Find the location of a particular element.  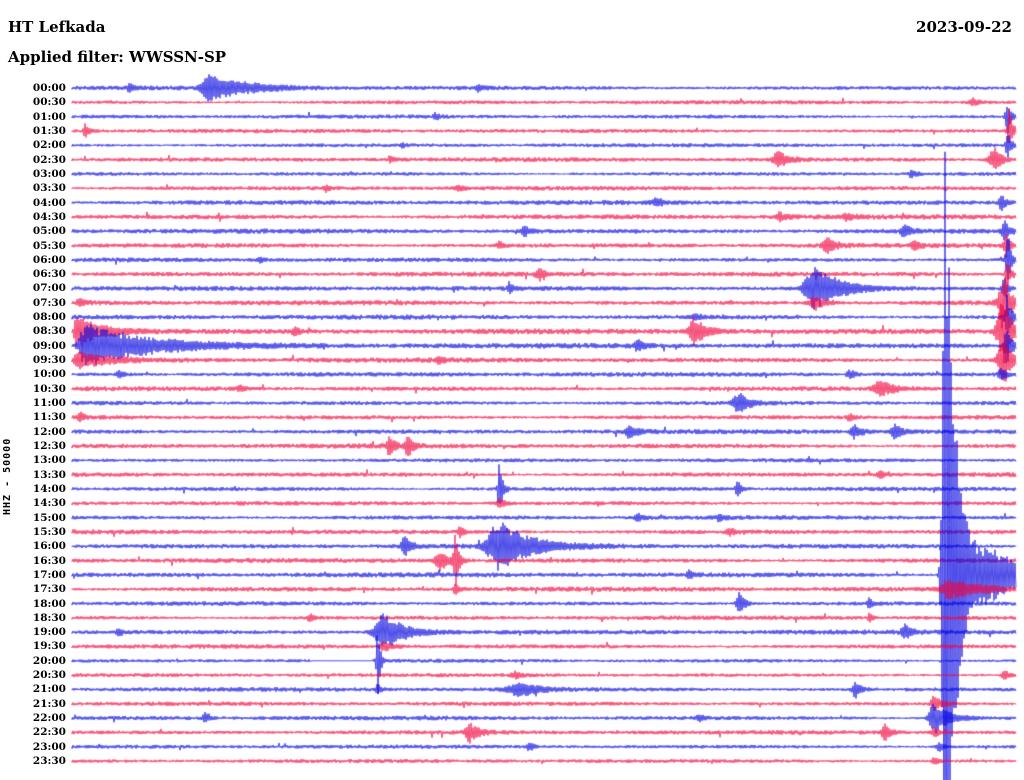

time-label: 00:30 is located at coordinates (49, 102).